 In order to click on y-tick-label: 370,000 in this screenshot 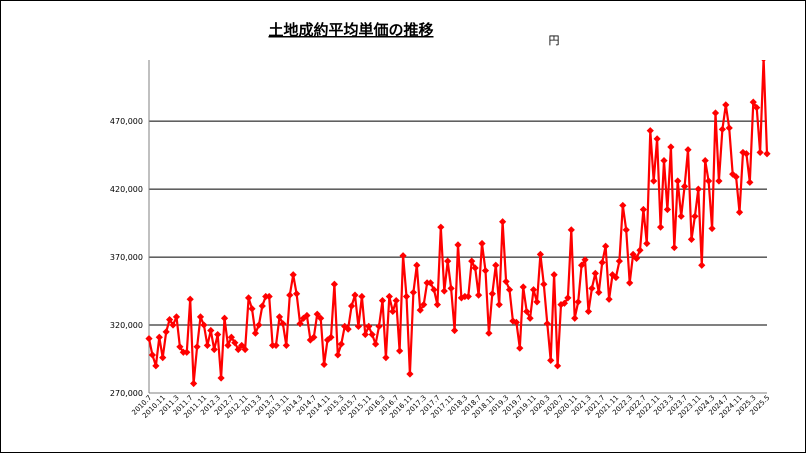, I will do `click(126, 257)`.